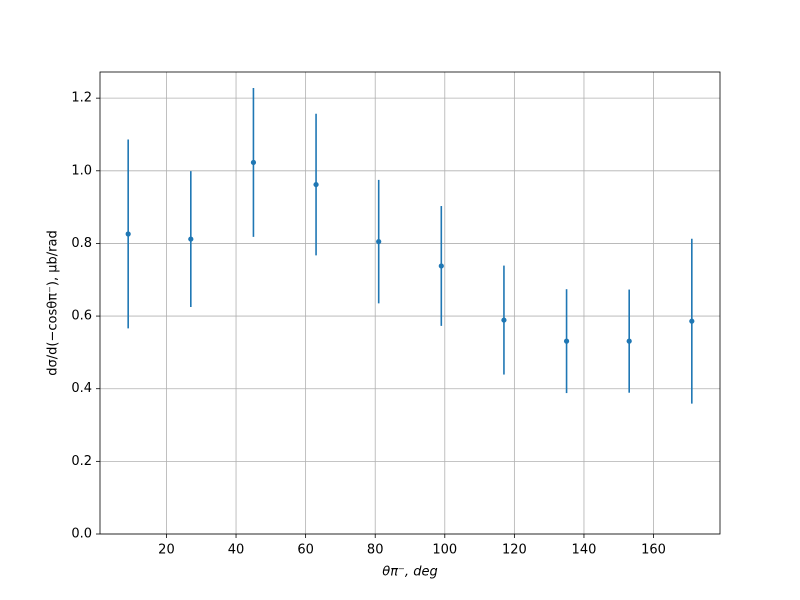 This screenshot has height=600, width=800. I want to click on y-tick-label: 0.4, so click(81, 388).